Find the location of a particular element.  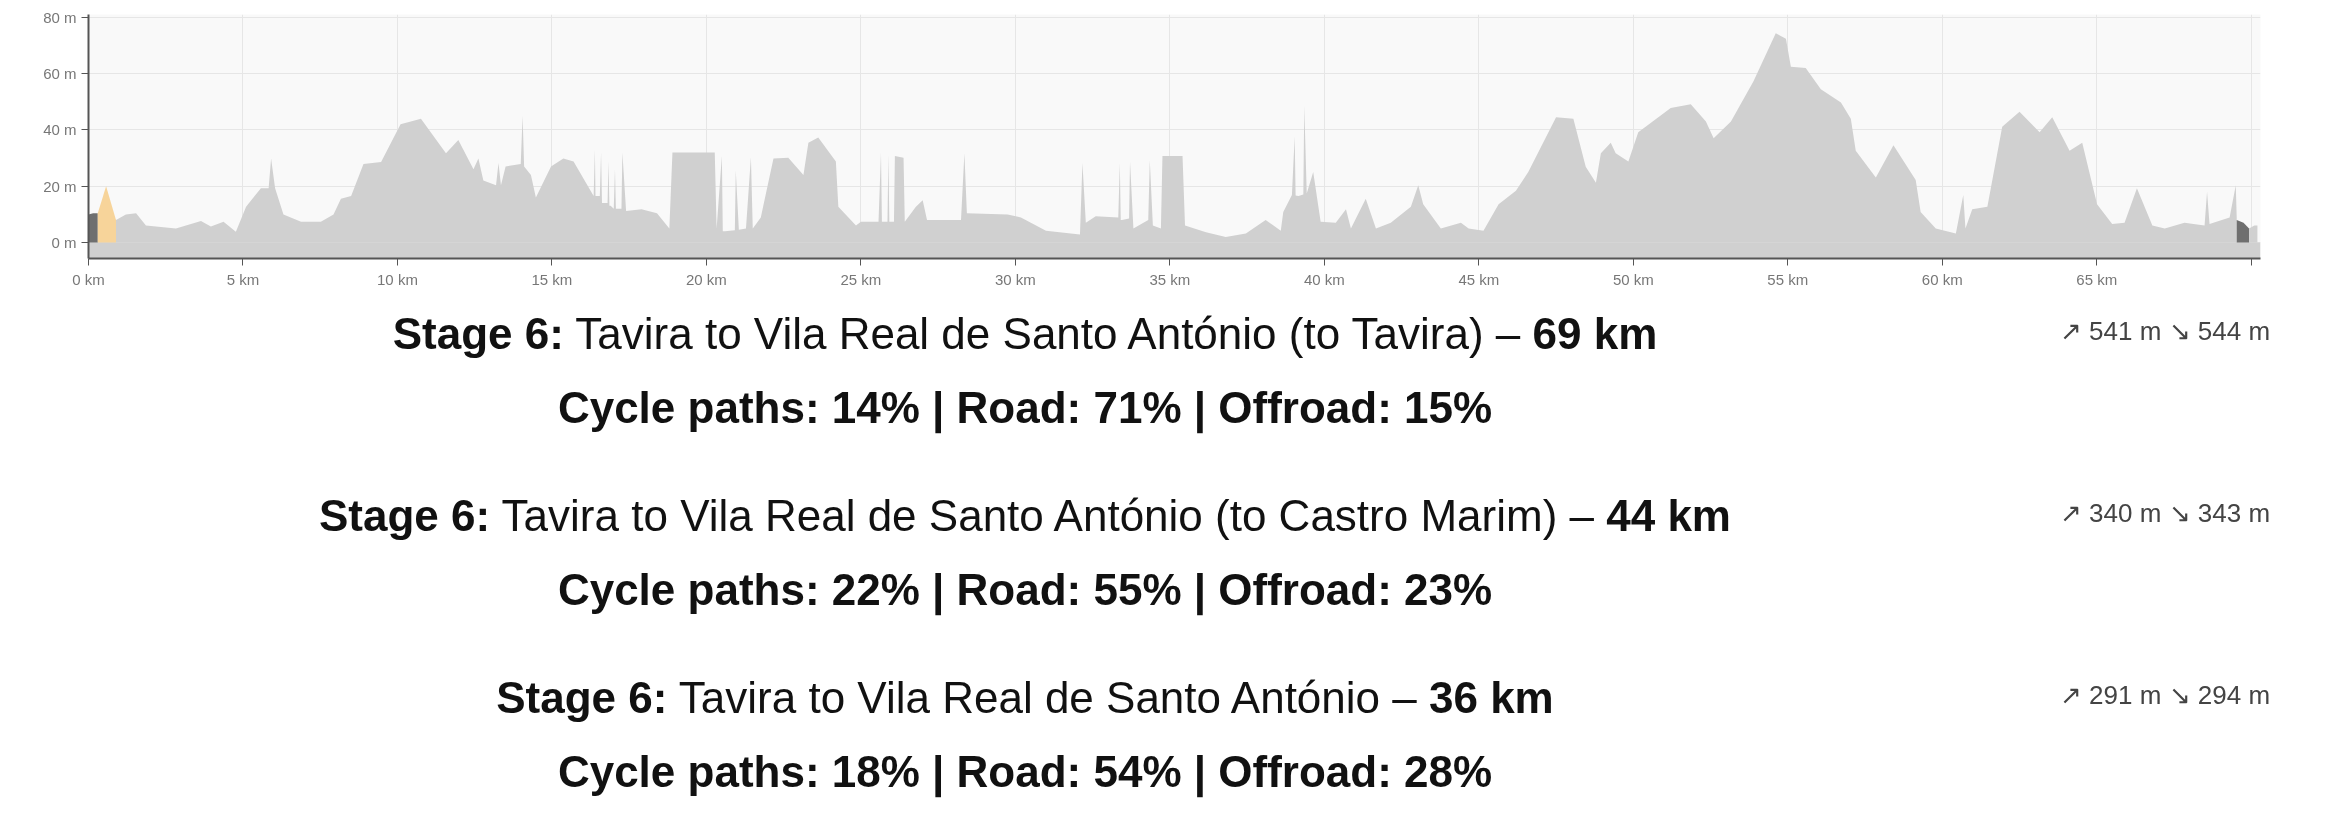

x-tick-label: 60 km is located at coordinates (1942, 279).